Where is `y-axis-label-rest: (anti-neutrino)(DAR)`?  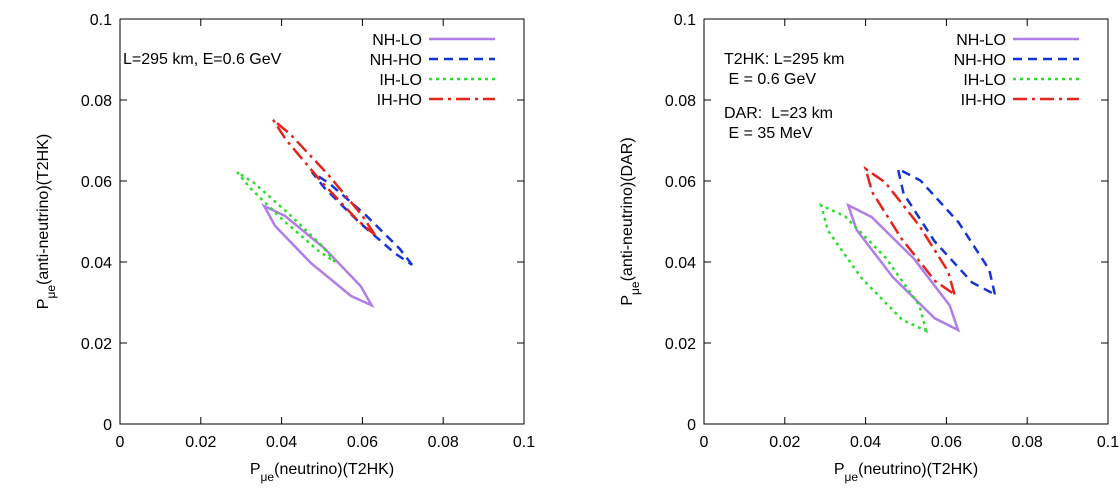 y-axis-label-rest: (anti-neutrino)(DAR) is located at coordinates (627, 209).